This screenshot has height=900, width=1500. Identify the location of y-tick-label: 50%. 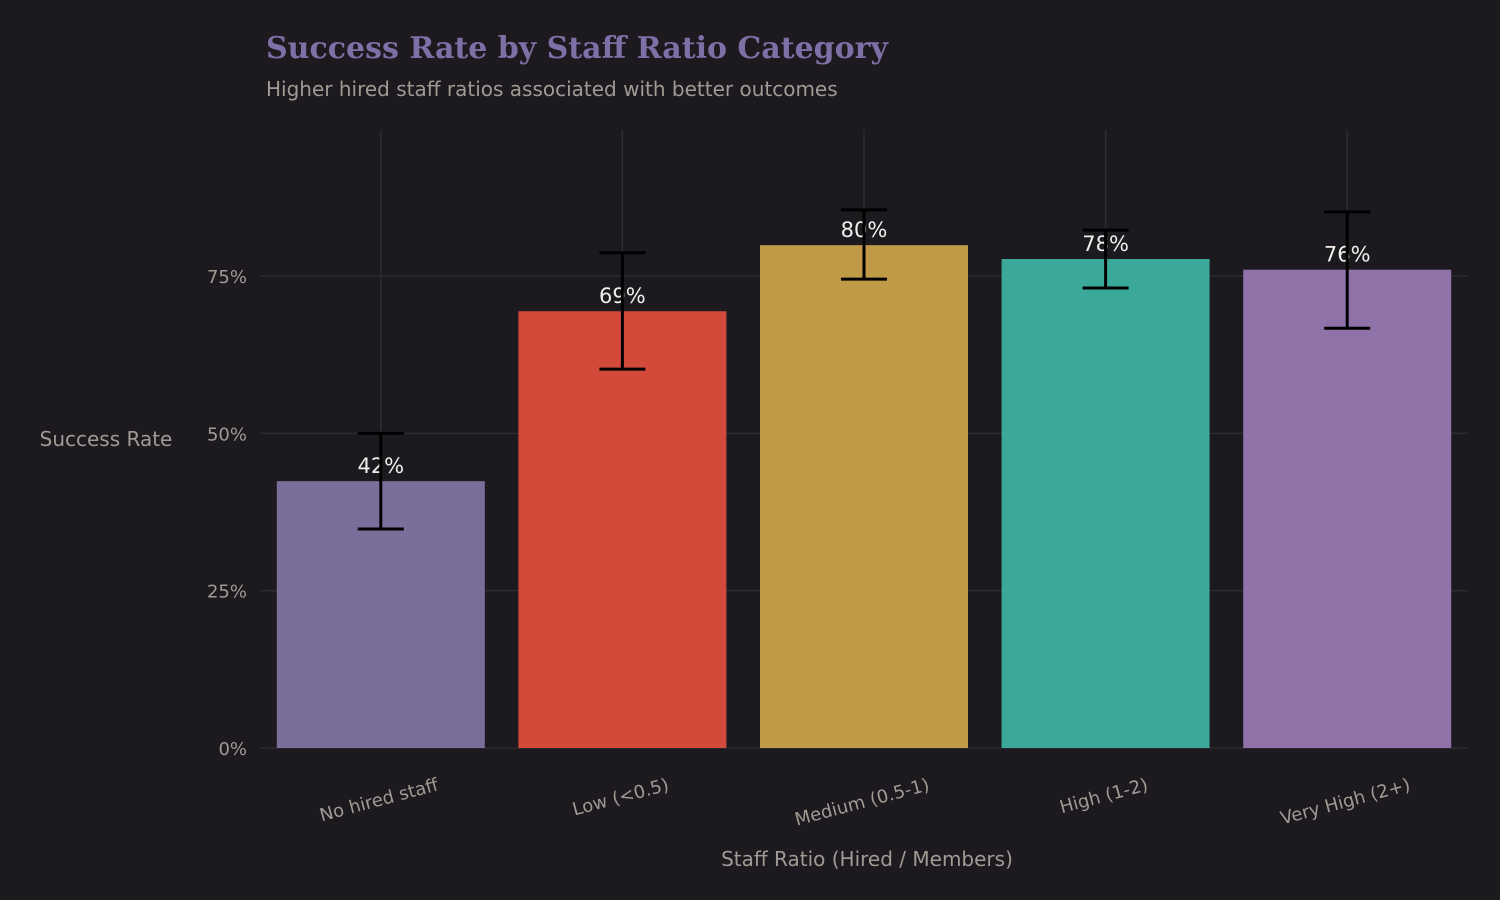
(227, 434).